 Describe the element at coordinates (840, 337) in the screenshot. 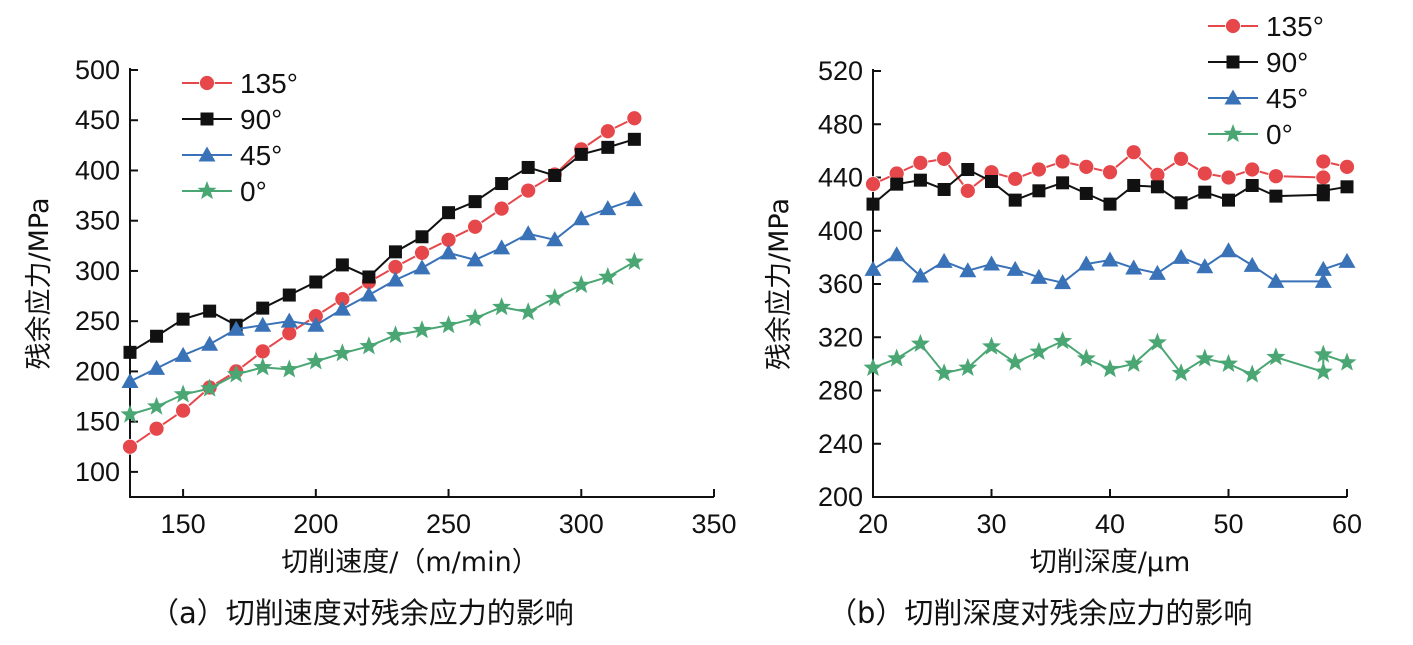

I see `y-tick-label: 320` at that location.